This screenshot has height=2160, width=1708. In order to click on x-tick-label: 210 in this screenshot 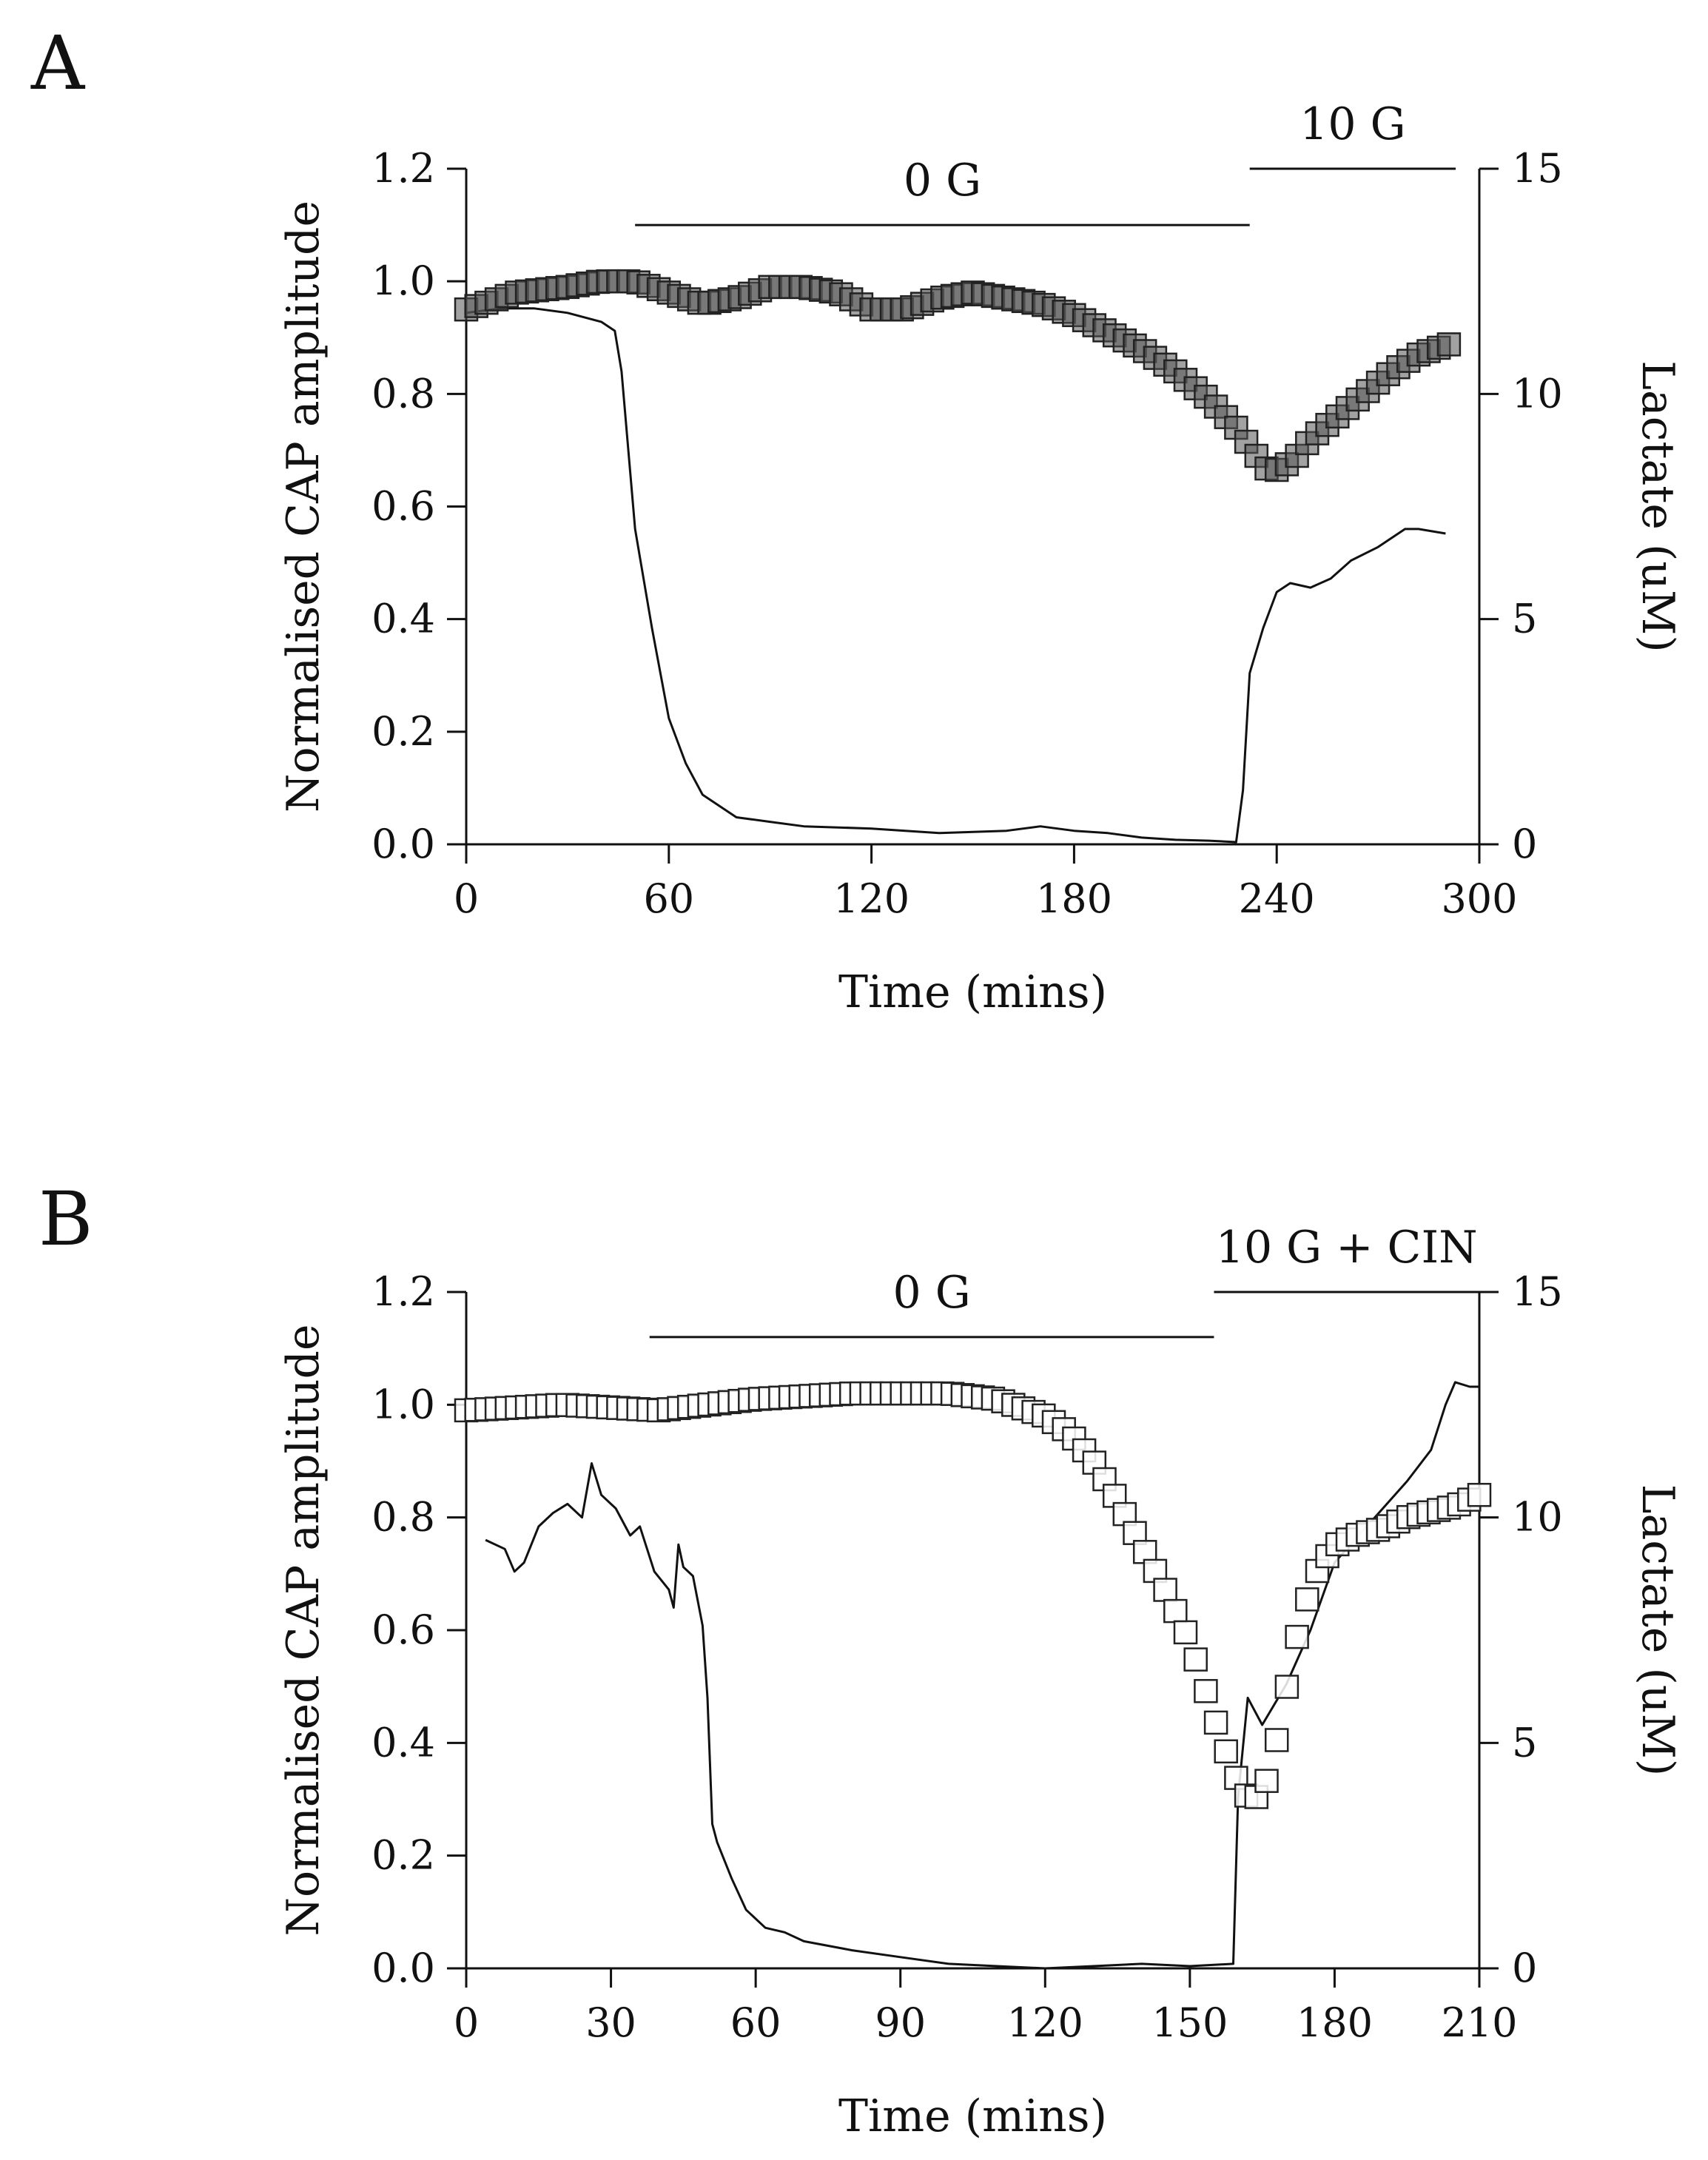, I will do `click(1479, 2022)`.